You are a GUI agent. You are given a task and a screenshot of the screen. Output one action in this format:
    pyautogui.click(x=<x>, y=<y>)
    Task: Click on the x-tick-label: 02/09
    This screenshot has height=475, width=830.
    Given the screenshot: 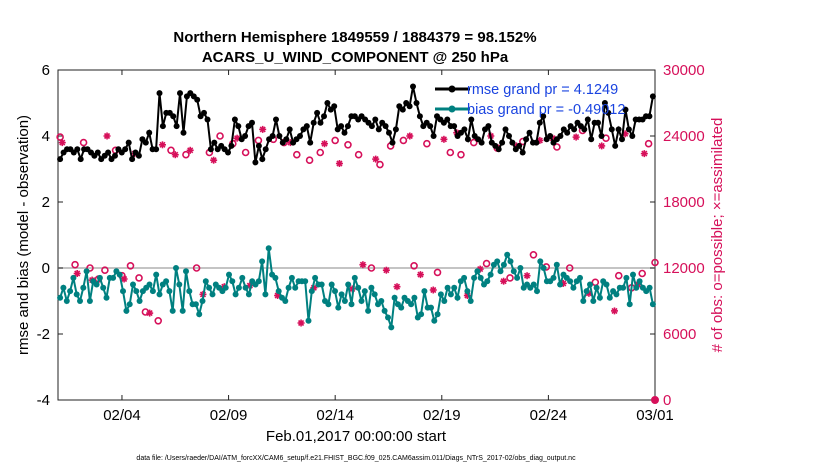 What is the action you would take?
    pyautogui.click(x=229, y=415)
    